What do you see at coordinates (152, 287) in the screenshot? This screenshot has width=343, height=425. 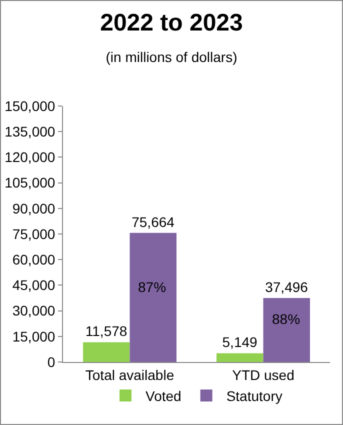 I see `annotation: 87%` at bounding box center [152, 287].